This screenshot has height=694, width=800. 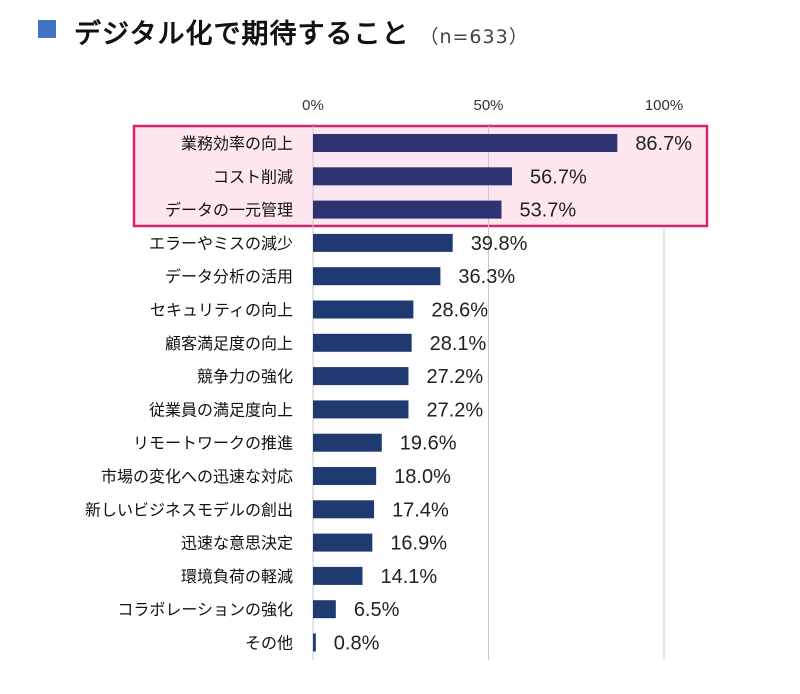 What do you see at coordinates (408, 577) in the screenshot?
I see `data-label: 14.1%` at bounding box center [408, 577].